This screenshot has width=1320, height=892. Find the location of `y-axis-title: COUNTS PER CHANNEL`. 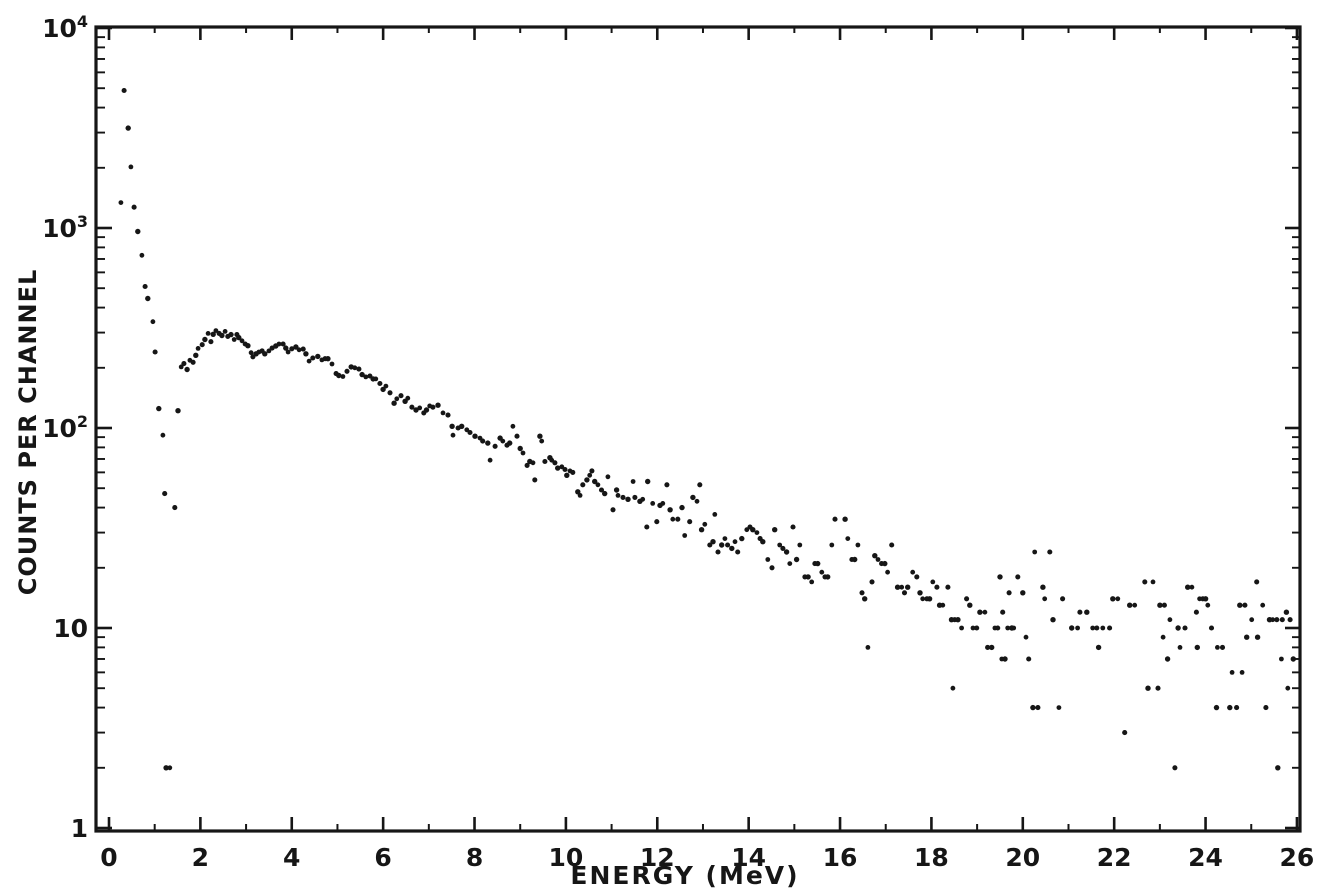

y-axis-title: COUNTS PER CHANNEL is located at coordinates (28, 432).